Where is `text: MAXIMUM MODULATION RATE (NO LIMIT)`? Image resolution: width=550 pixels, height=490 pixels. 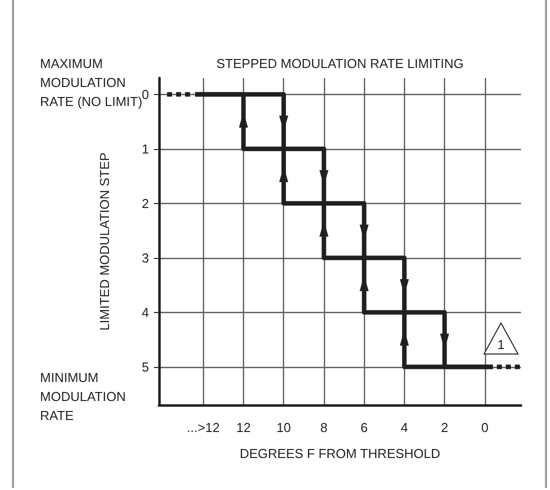
text: MAXIMUM MODULATION RATE (NO LIMIT) is located at coordinates (91, 83).